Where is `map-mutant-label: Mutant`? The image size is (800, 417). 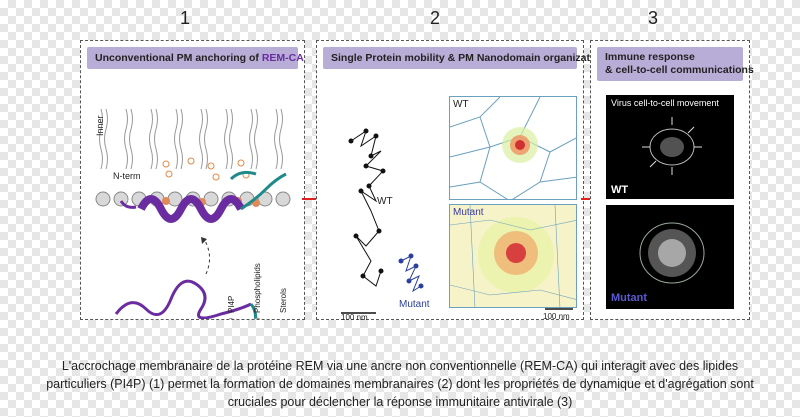
map-mutant-label: Mutant is located at coordinates (468, 212).